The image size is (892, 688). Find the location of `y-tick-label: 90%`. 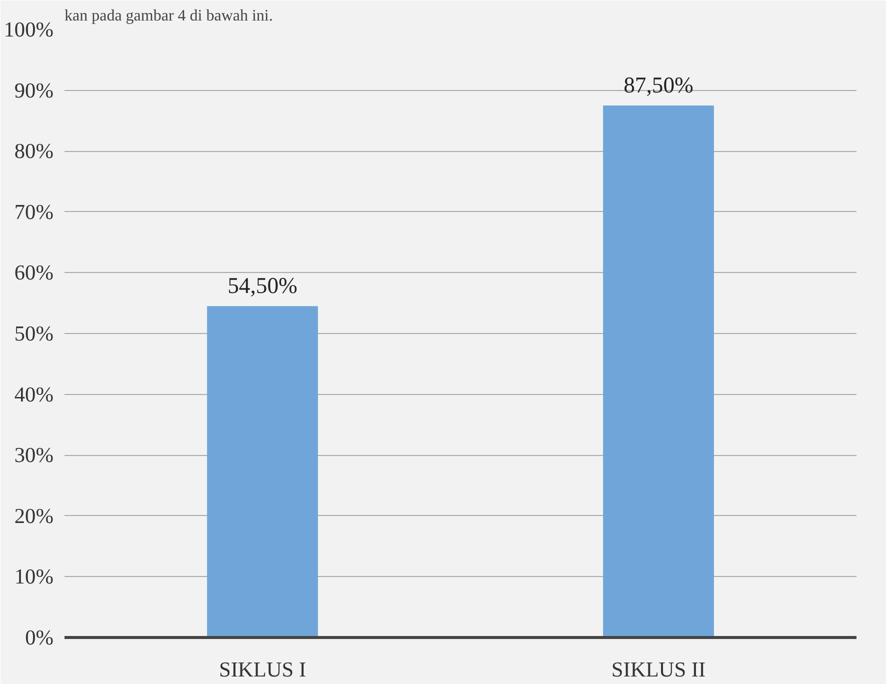

y-tick-label: 90% is located at coordinates (34, 90).